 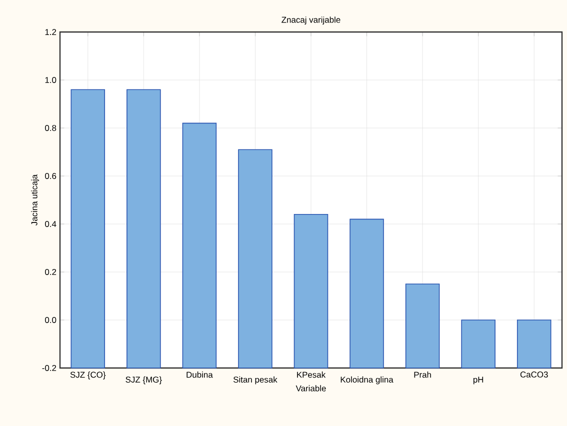 I want to click on y-tick-label: 0.6, so click(x=50, y=176).